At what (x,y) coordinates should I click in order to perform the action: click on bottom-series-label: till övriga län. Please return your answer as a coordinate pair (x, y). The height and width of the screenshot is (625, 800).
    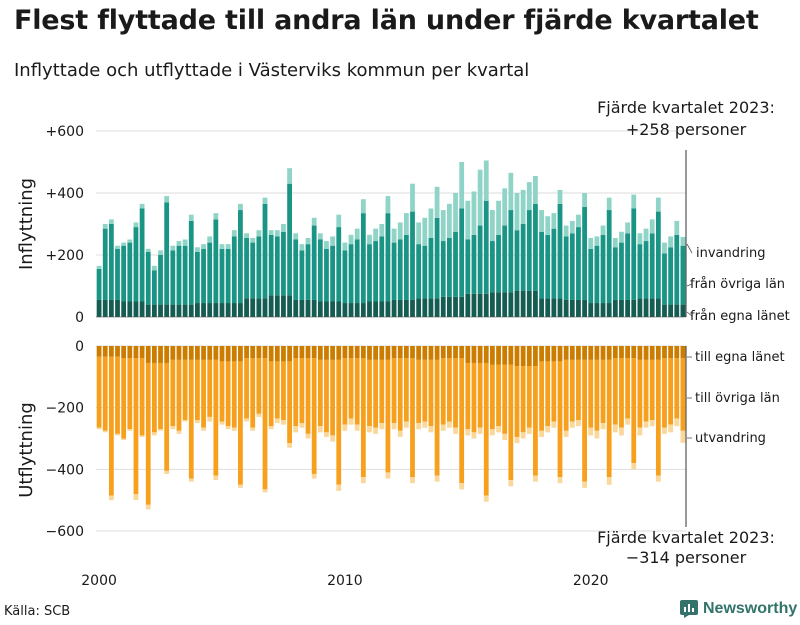
    Looking at the image, I should click on (737, 398).